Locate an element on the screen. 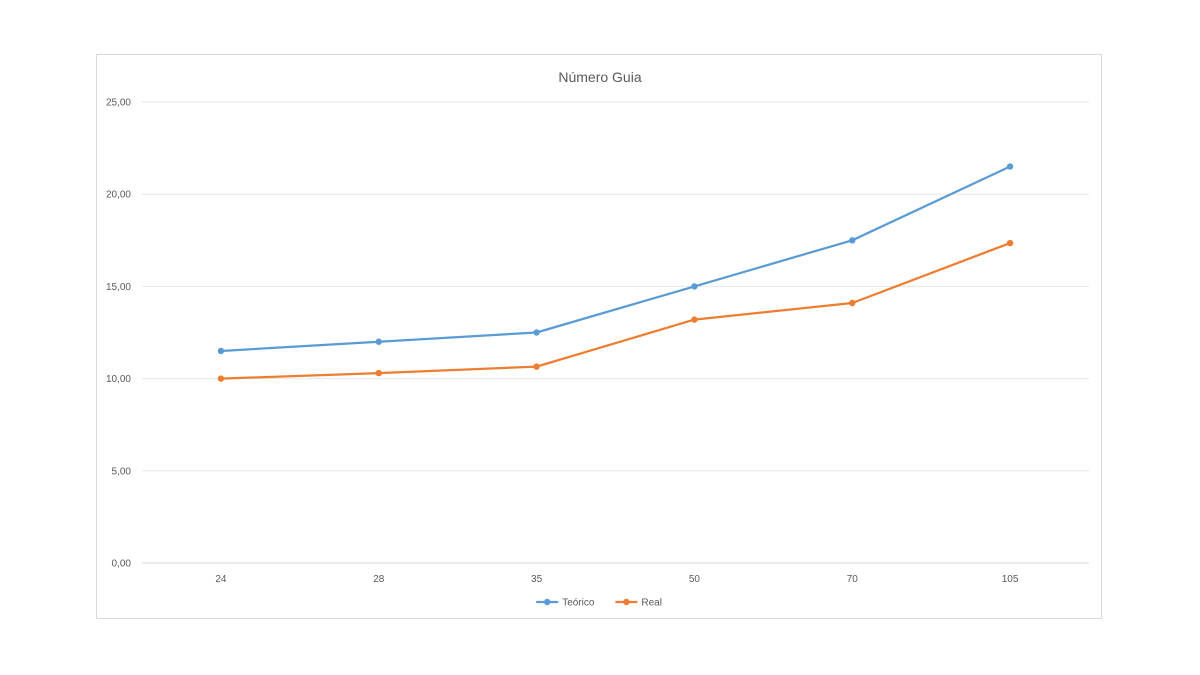  y-tick-label: 20,00 is located at coordinates (118, 195).